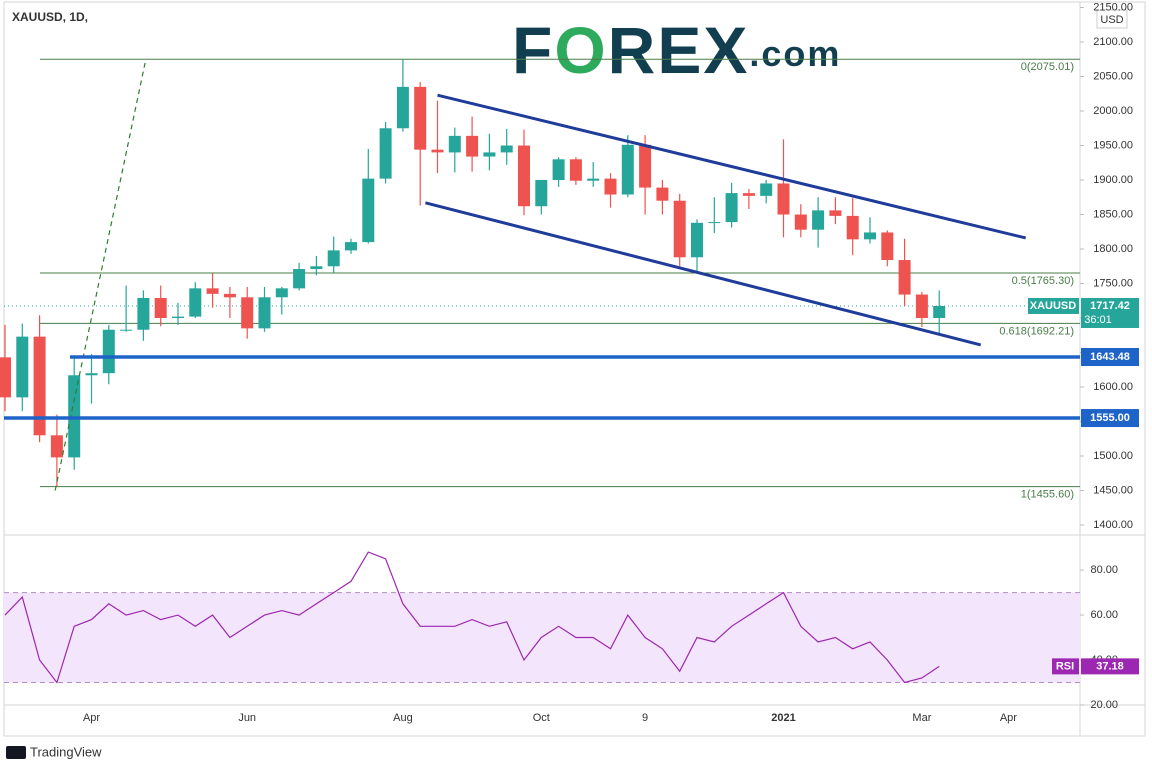  I want to click on y-tick-label: 1400.00, so click(1113, 525).